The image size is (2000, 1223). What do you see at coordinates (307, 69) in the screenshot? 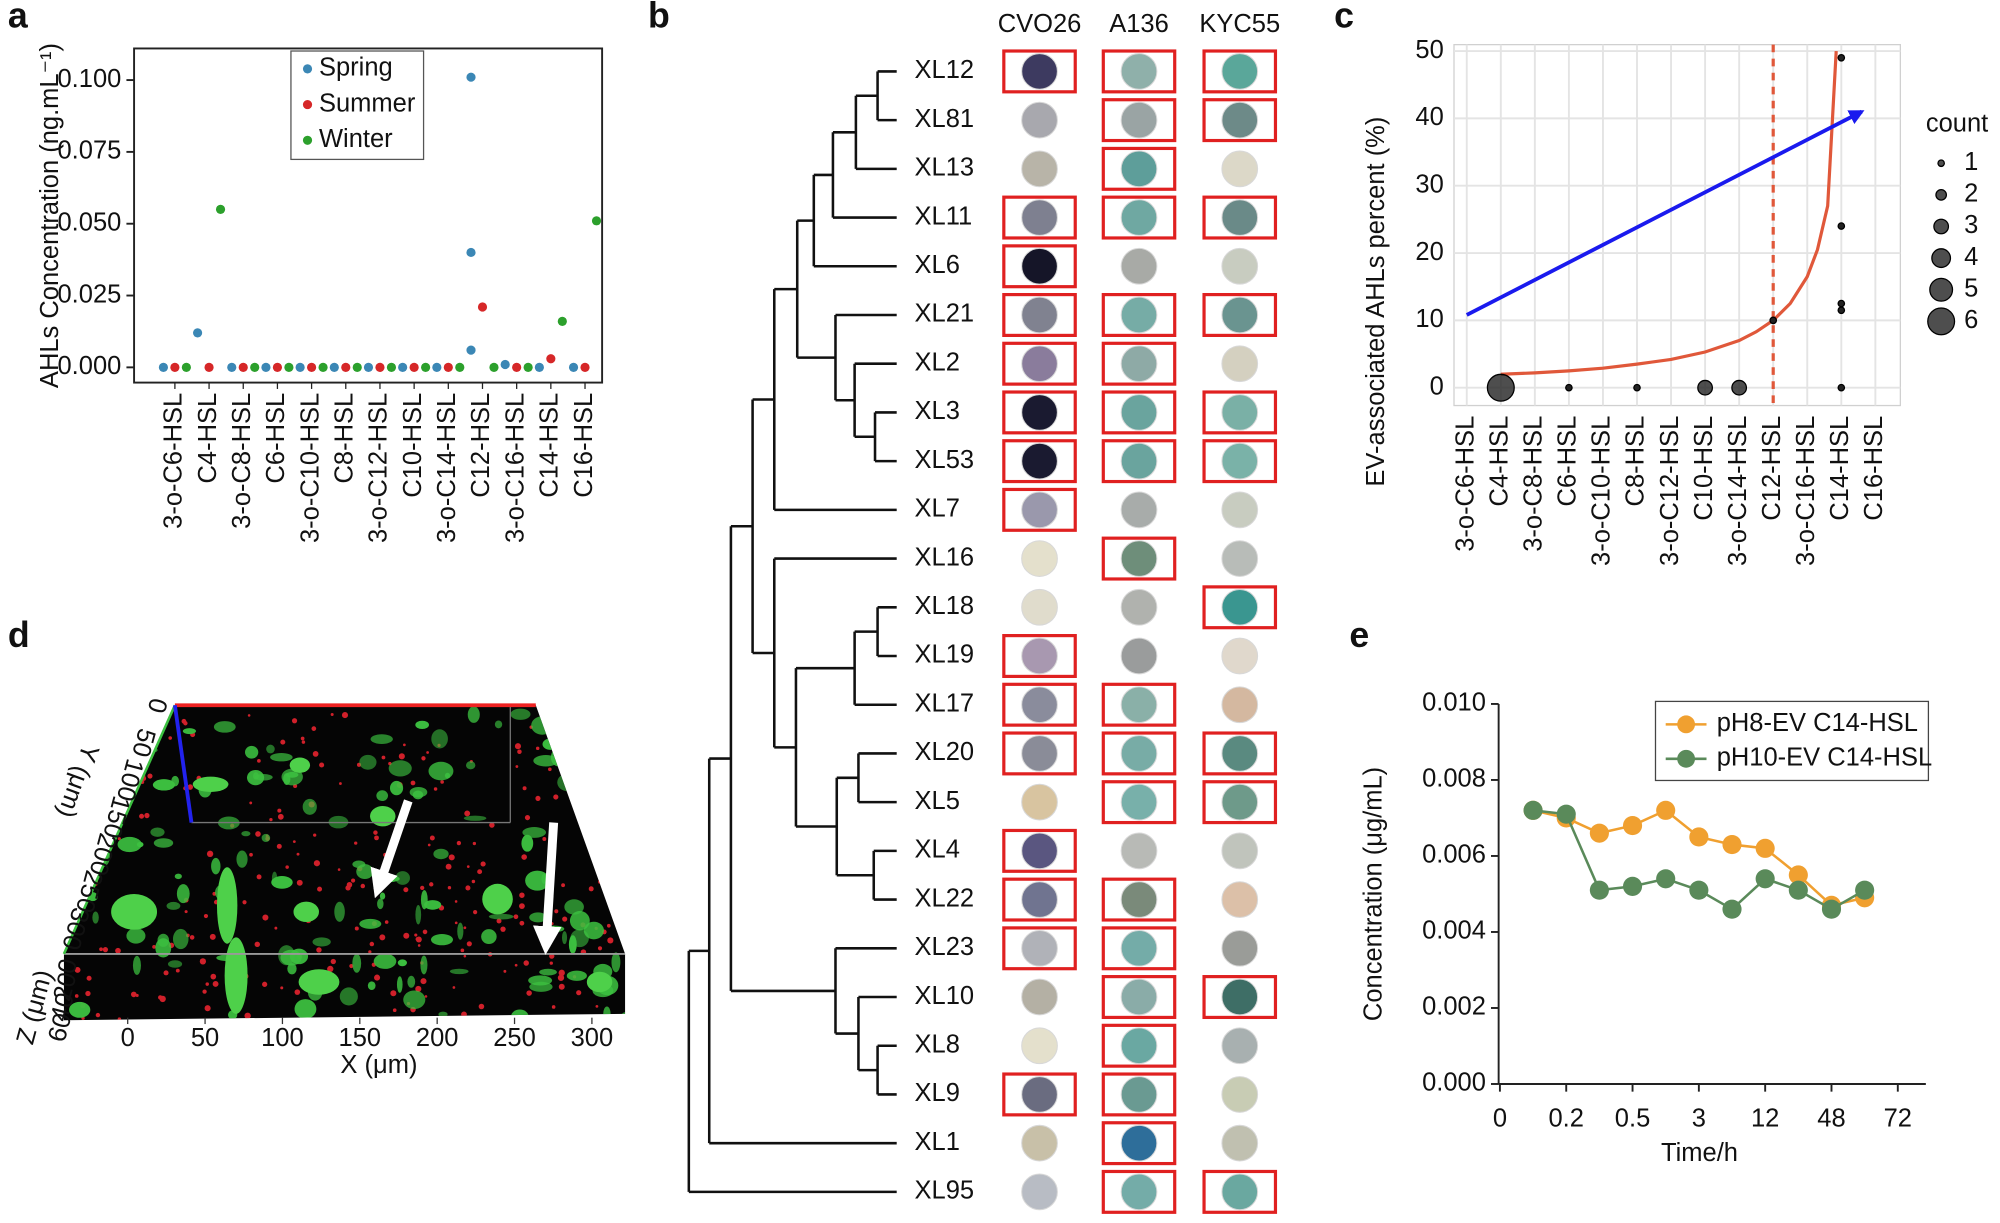
I see `legend-marker` at bounding box center [307, 69].